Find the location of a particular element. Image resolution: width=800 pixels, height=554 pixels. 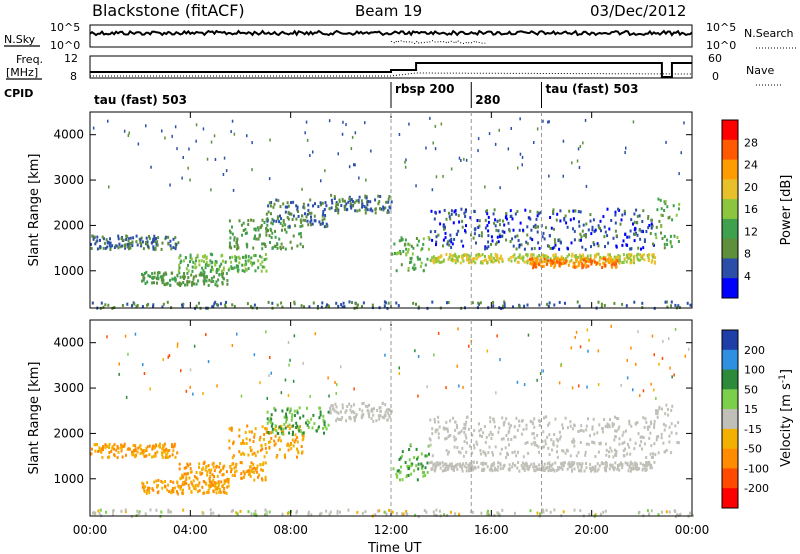

cpid-segment-label: rbsp 200 is located at coordinates (424, 89).